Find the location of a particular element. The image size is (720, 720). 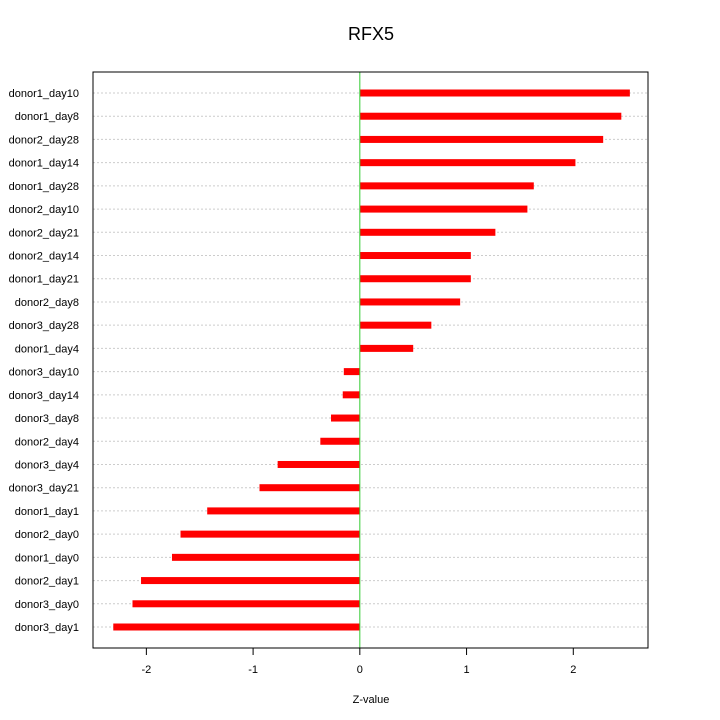

y-tick-label: donor2_day8 is located at coordinates (47, 303).